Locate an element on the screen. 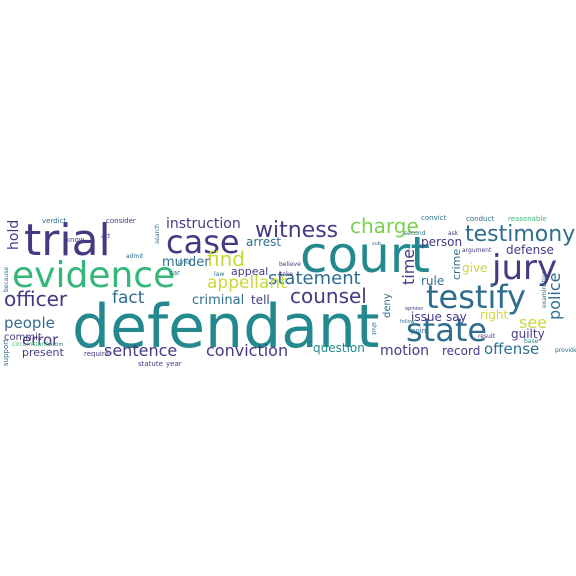  word-circumstance: circumstance is located at coordinates (32, 344).